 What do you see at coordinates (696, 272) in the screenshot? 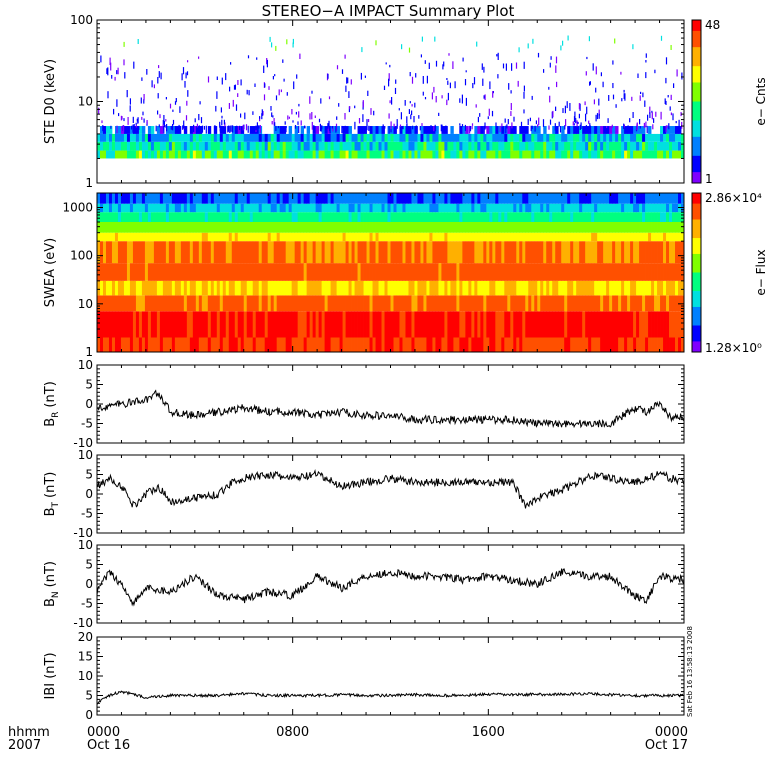
I see `swea-colorbar-frame` at bounding box center [696, 272].